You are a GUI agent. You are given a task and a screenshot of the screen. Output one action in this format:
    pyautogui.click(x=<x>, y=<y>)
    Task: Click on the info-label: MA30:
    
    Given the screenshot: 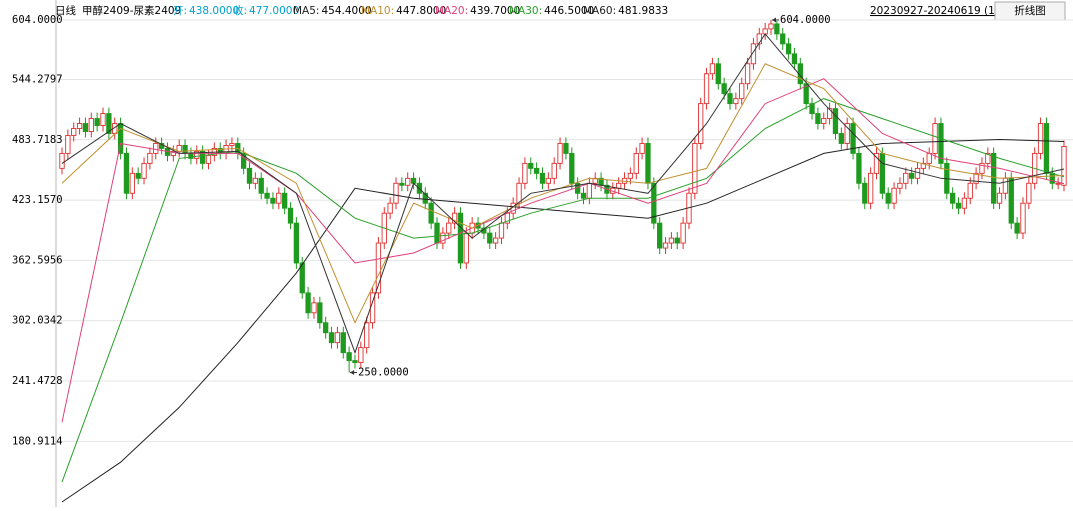 What is the action you would take?
    pyautogui.click(x=525, y=11)
    